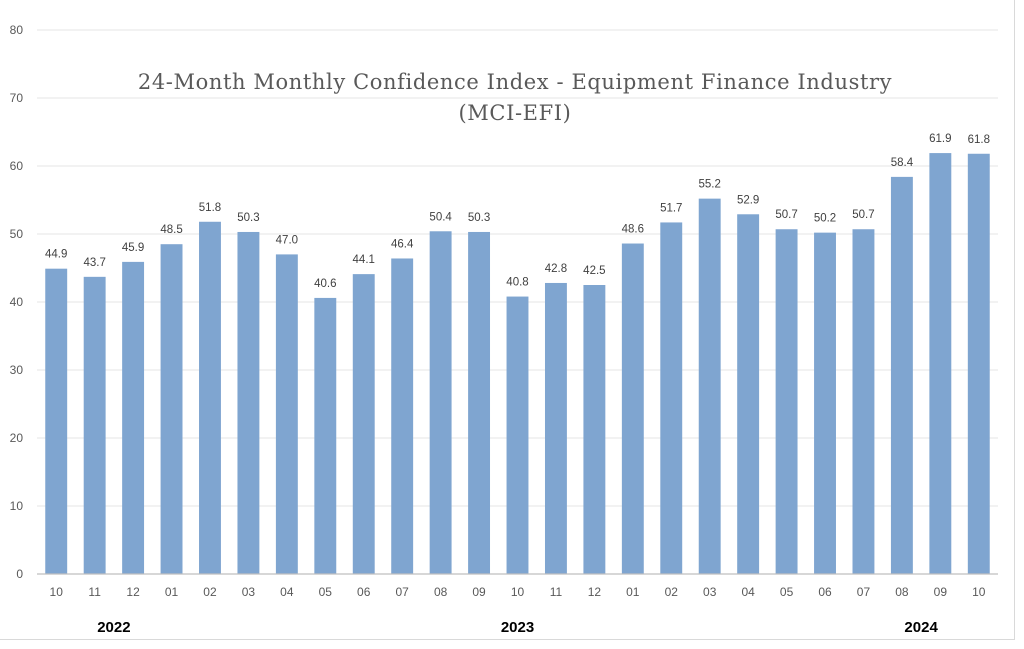 The image size is (1024, 649). I want to click on chart-title-line-2: (MCI-EFI), so click(515, 113).